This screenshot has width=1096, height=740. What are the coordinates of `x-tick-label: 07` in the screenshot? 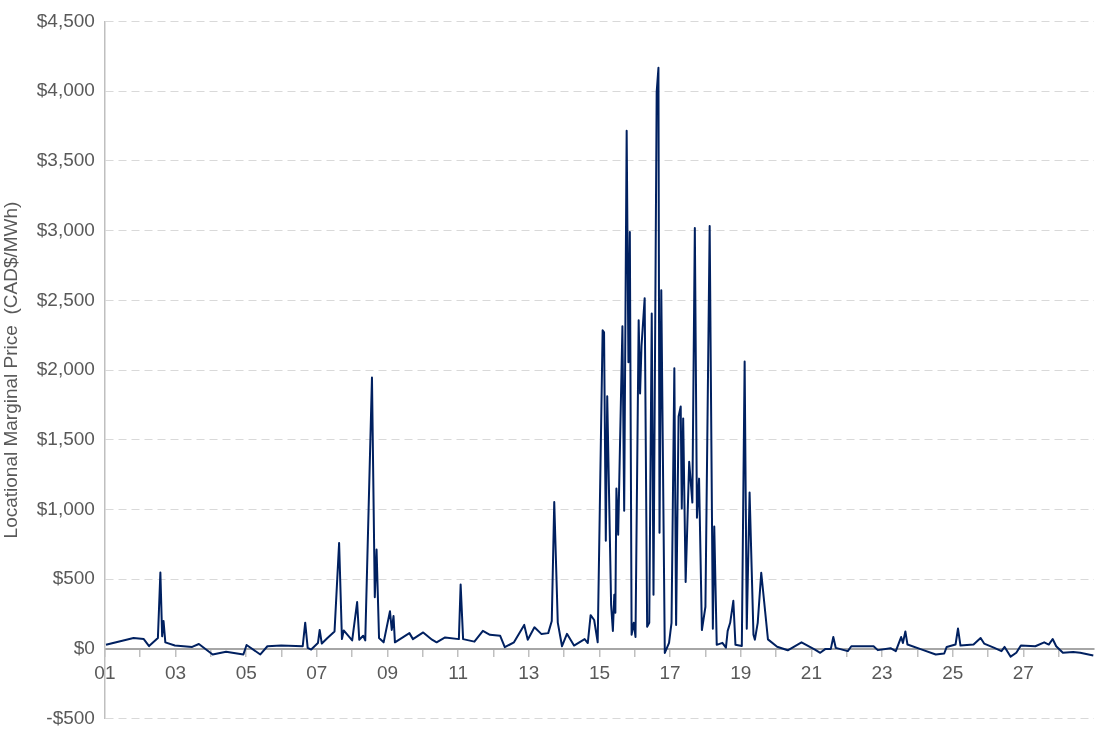 It's located at (317, 672).